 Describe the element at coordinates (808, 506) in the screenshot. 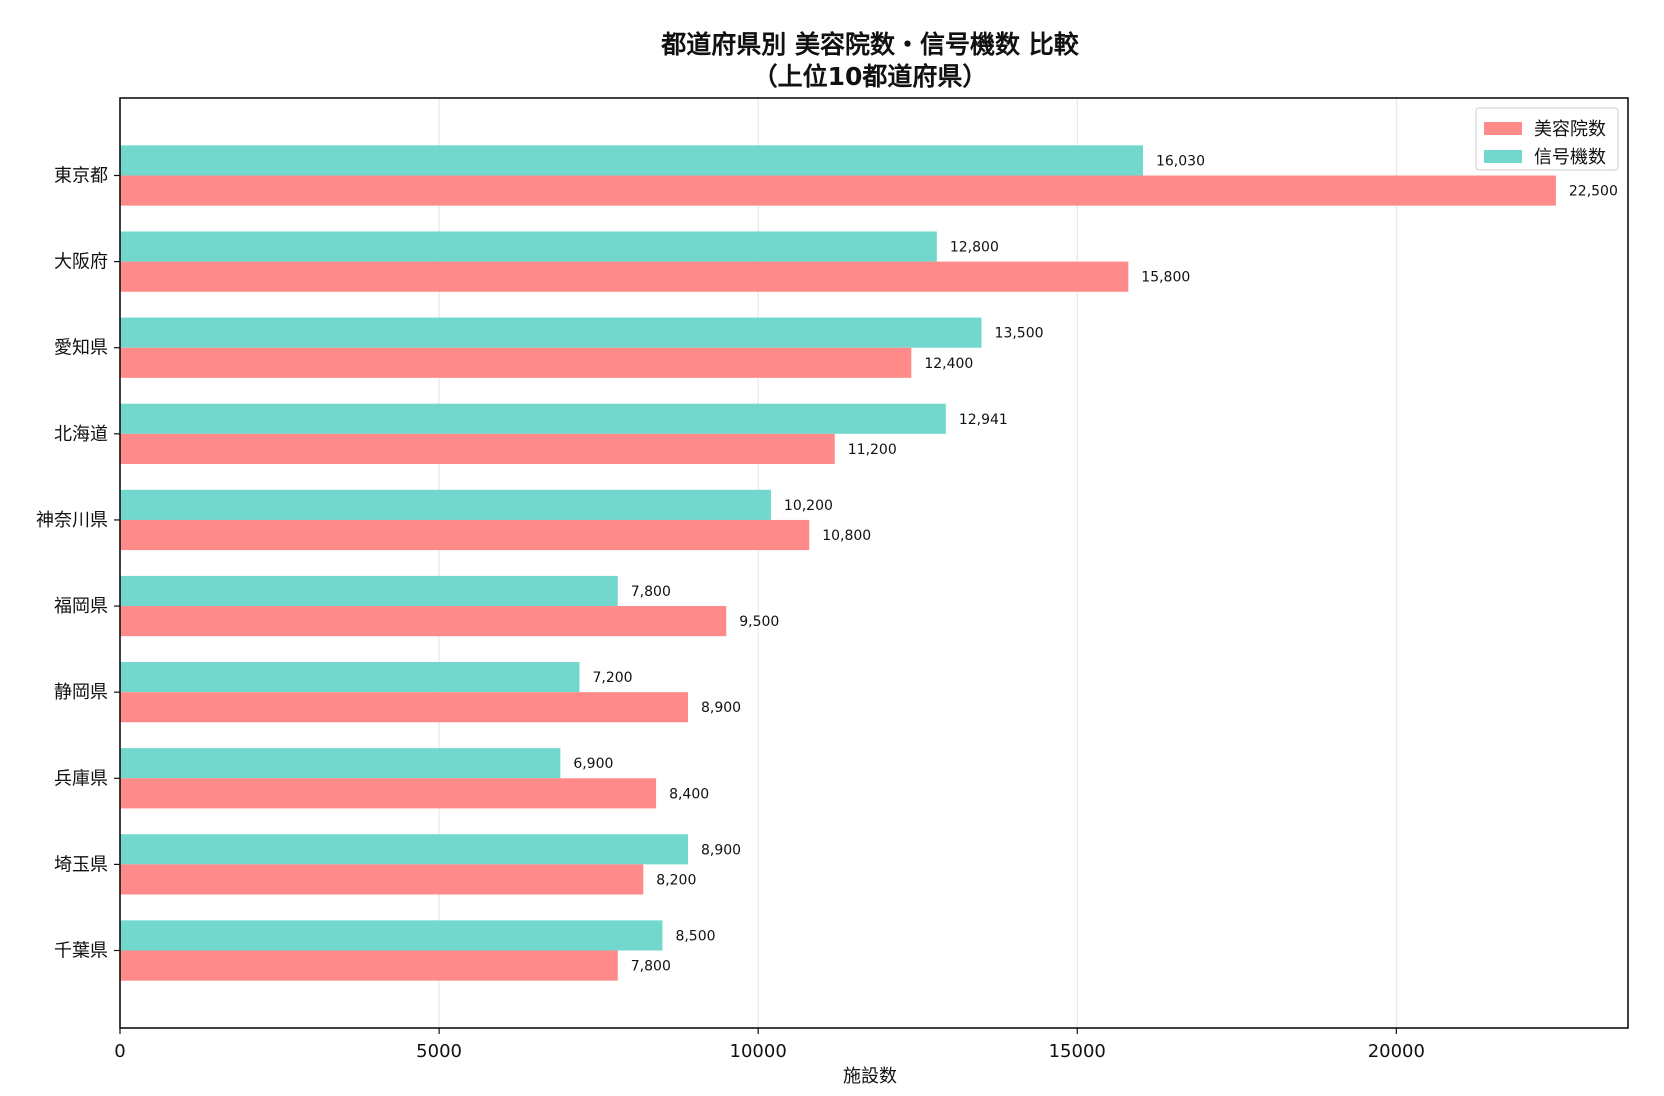

I see `data-label-signal: 10,200` at that location.